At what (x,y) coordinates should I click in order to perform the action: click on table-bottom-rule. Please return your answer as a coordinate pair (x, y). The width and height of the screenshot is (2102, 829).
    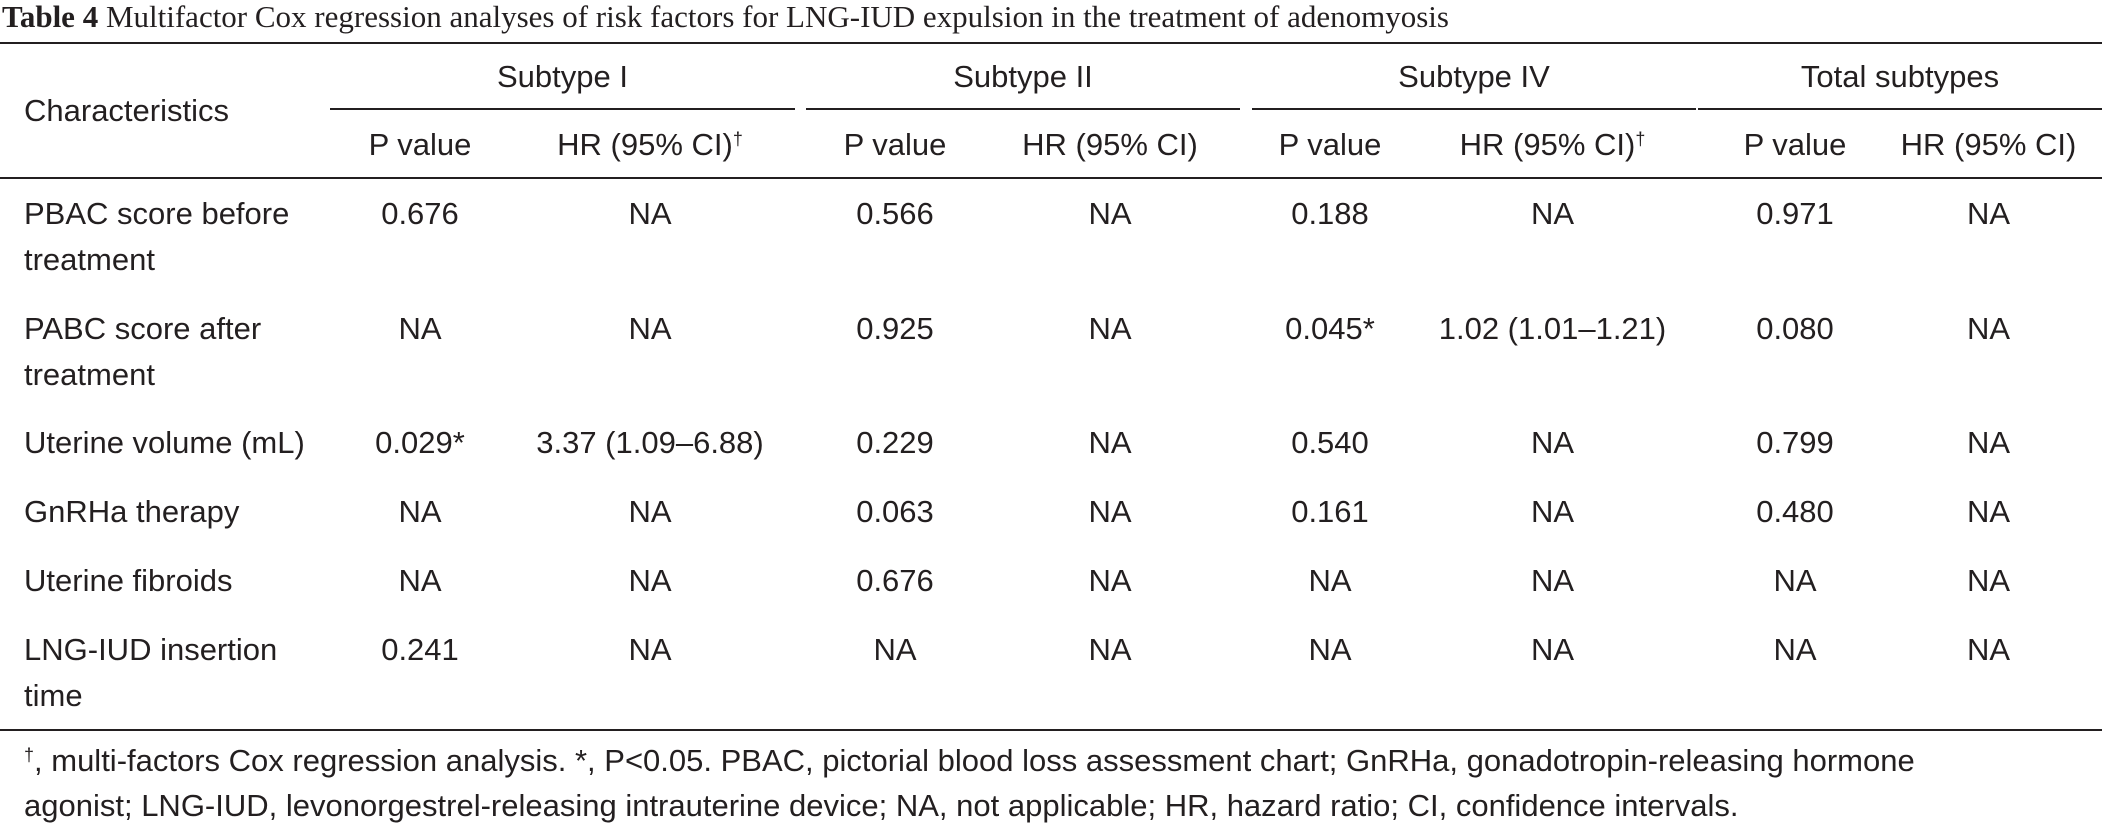
    Looking at the image, I should click on (1051, 730).